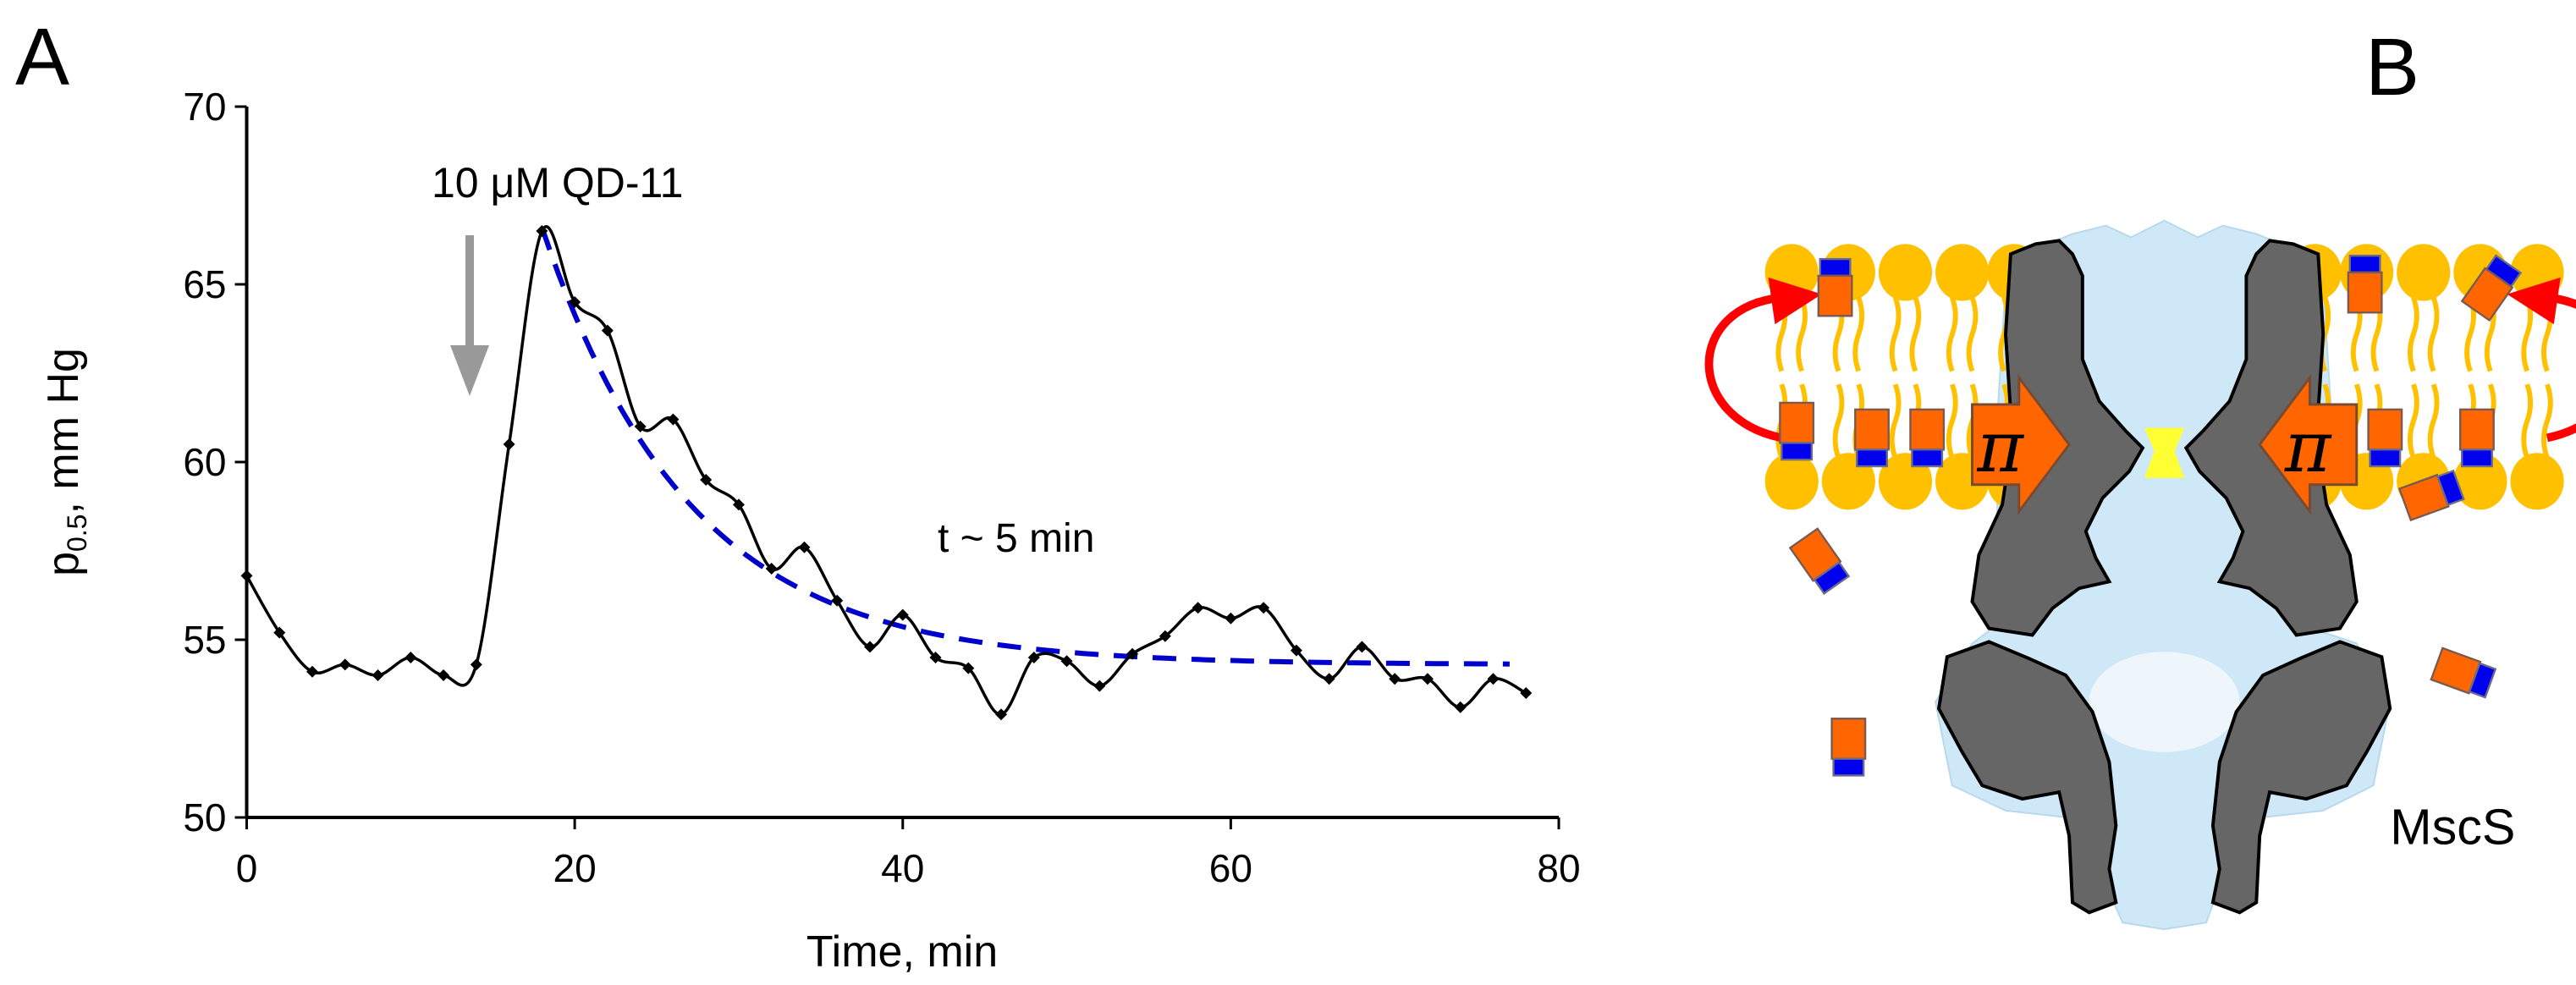 The height and width of the screenshot is (985, 2576). I want to click on x-axis-title: Time, min, so click(902, 952).